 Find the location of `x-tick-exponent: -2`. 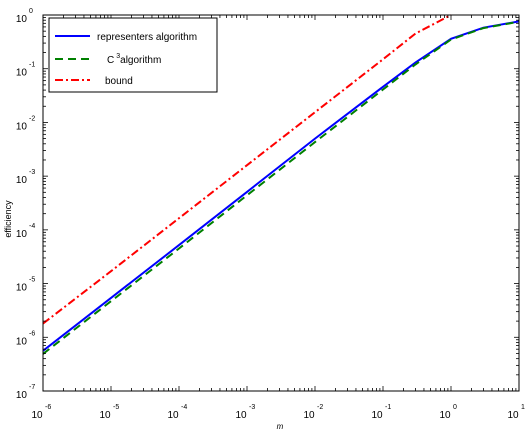

x-tick-exponent: -2 is located at coordinates (320, 407).